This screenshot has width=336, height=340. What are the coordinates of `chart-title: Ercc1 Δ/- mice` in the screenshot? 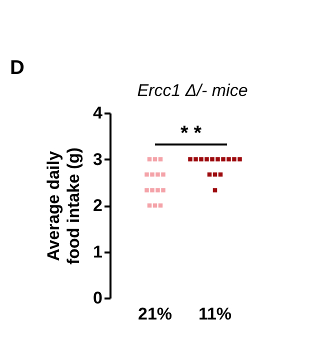 It's located at (192, 90).